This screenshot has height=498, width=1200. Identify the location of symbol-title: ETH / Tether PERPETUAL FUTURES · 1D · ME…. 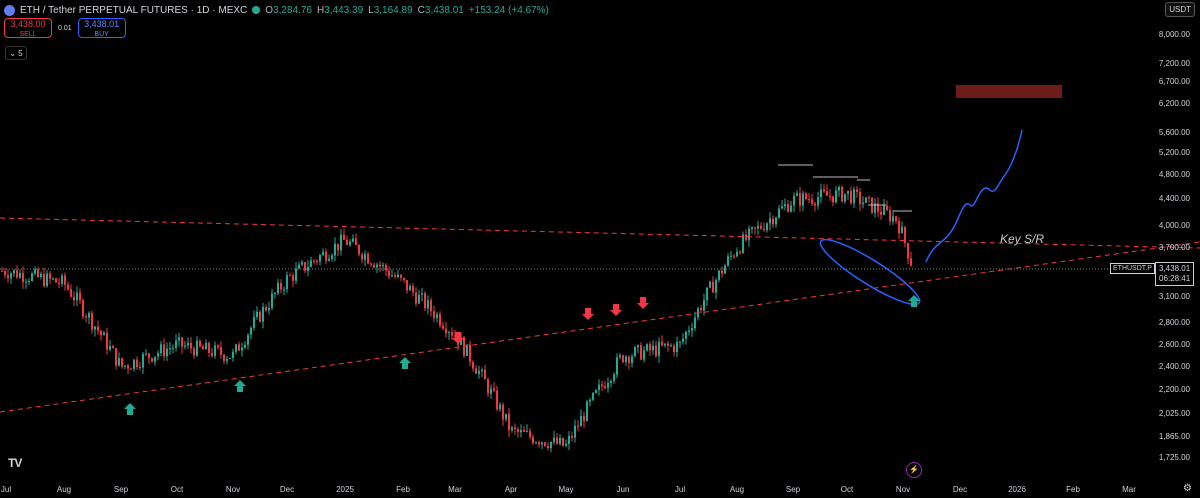
(134, 10).